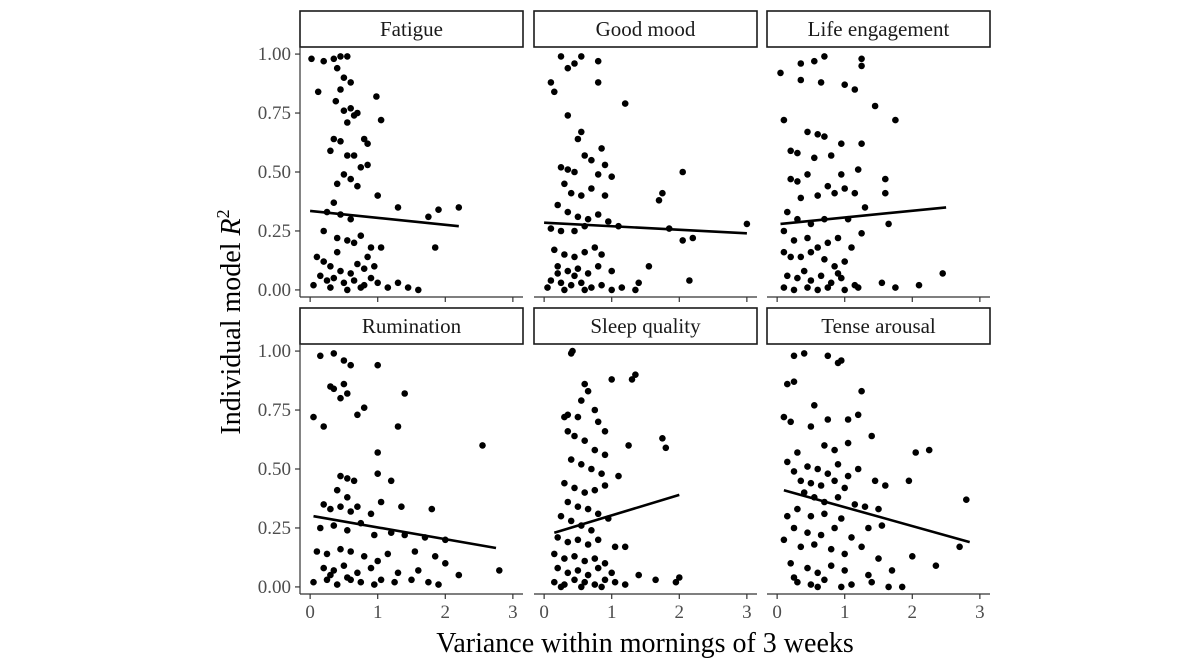  I want to click on x-axis-title: Variance within mornings of 3 weeks, so click(645, 643).